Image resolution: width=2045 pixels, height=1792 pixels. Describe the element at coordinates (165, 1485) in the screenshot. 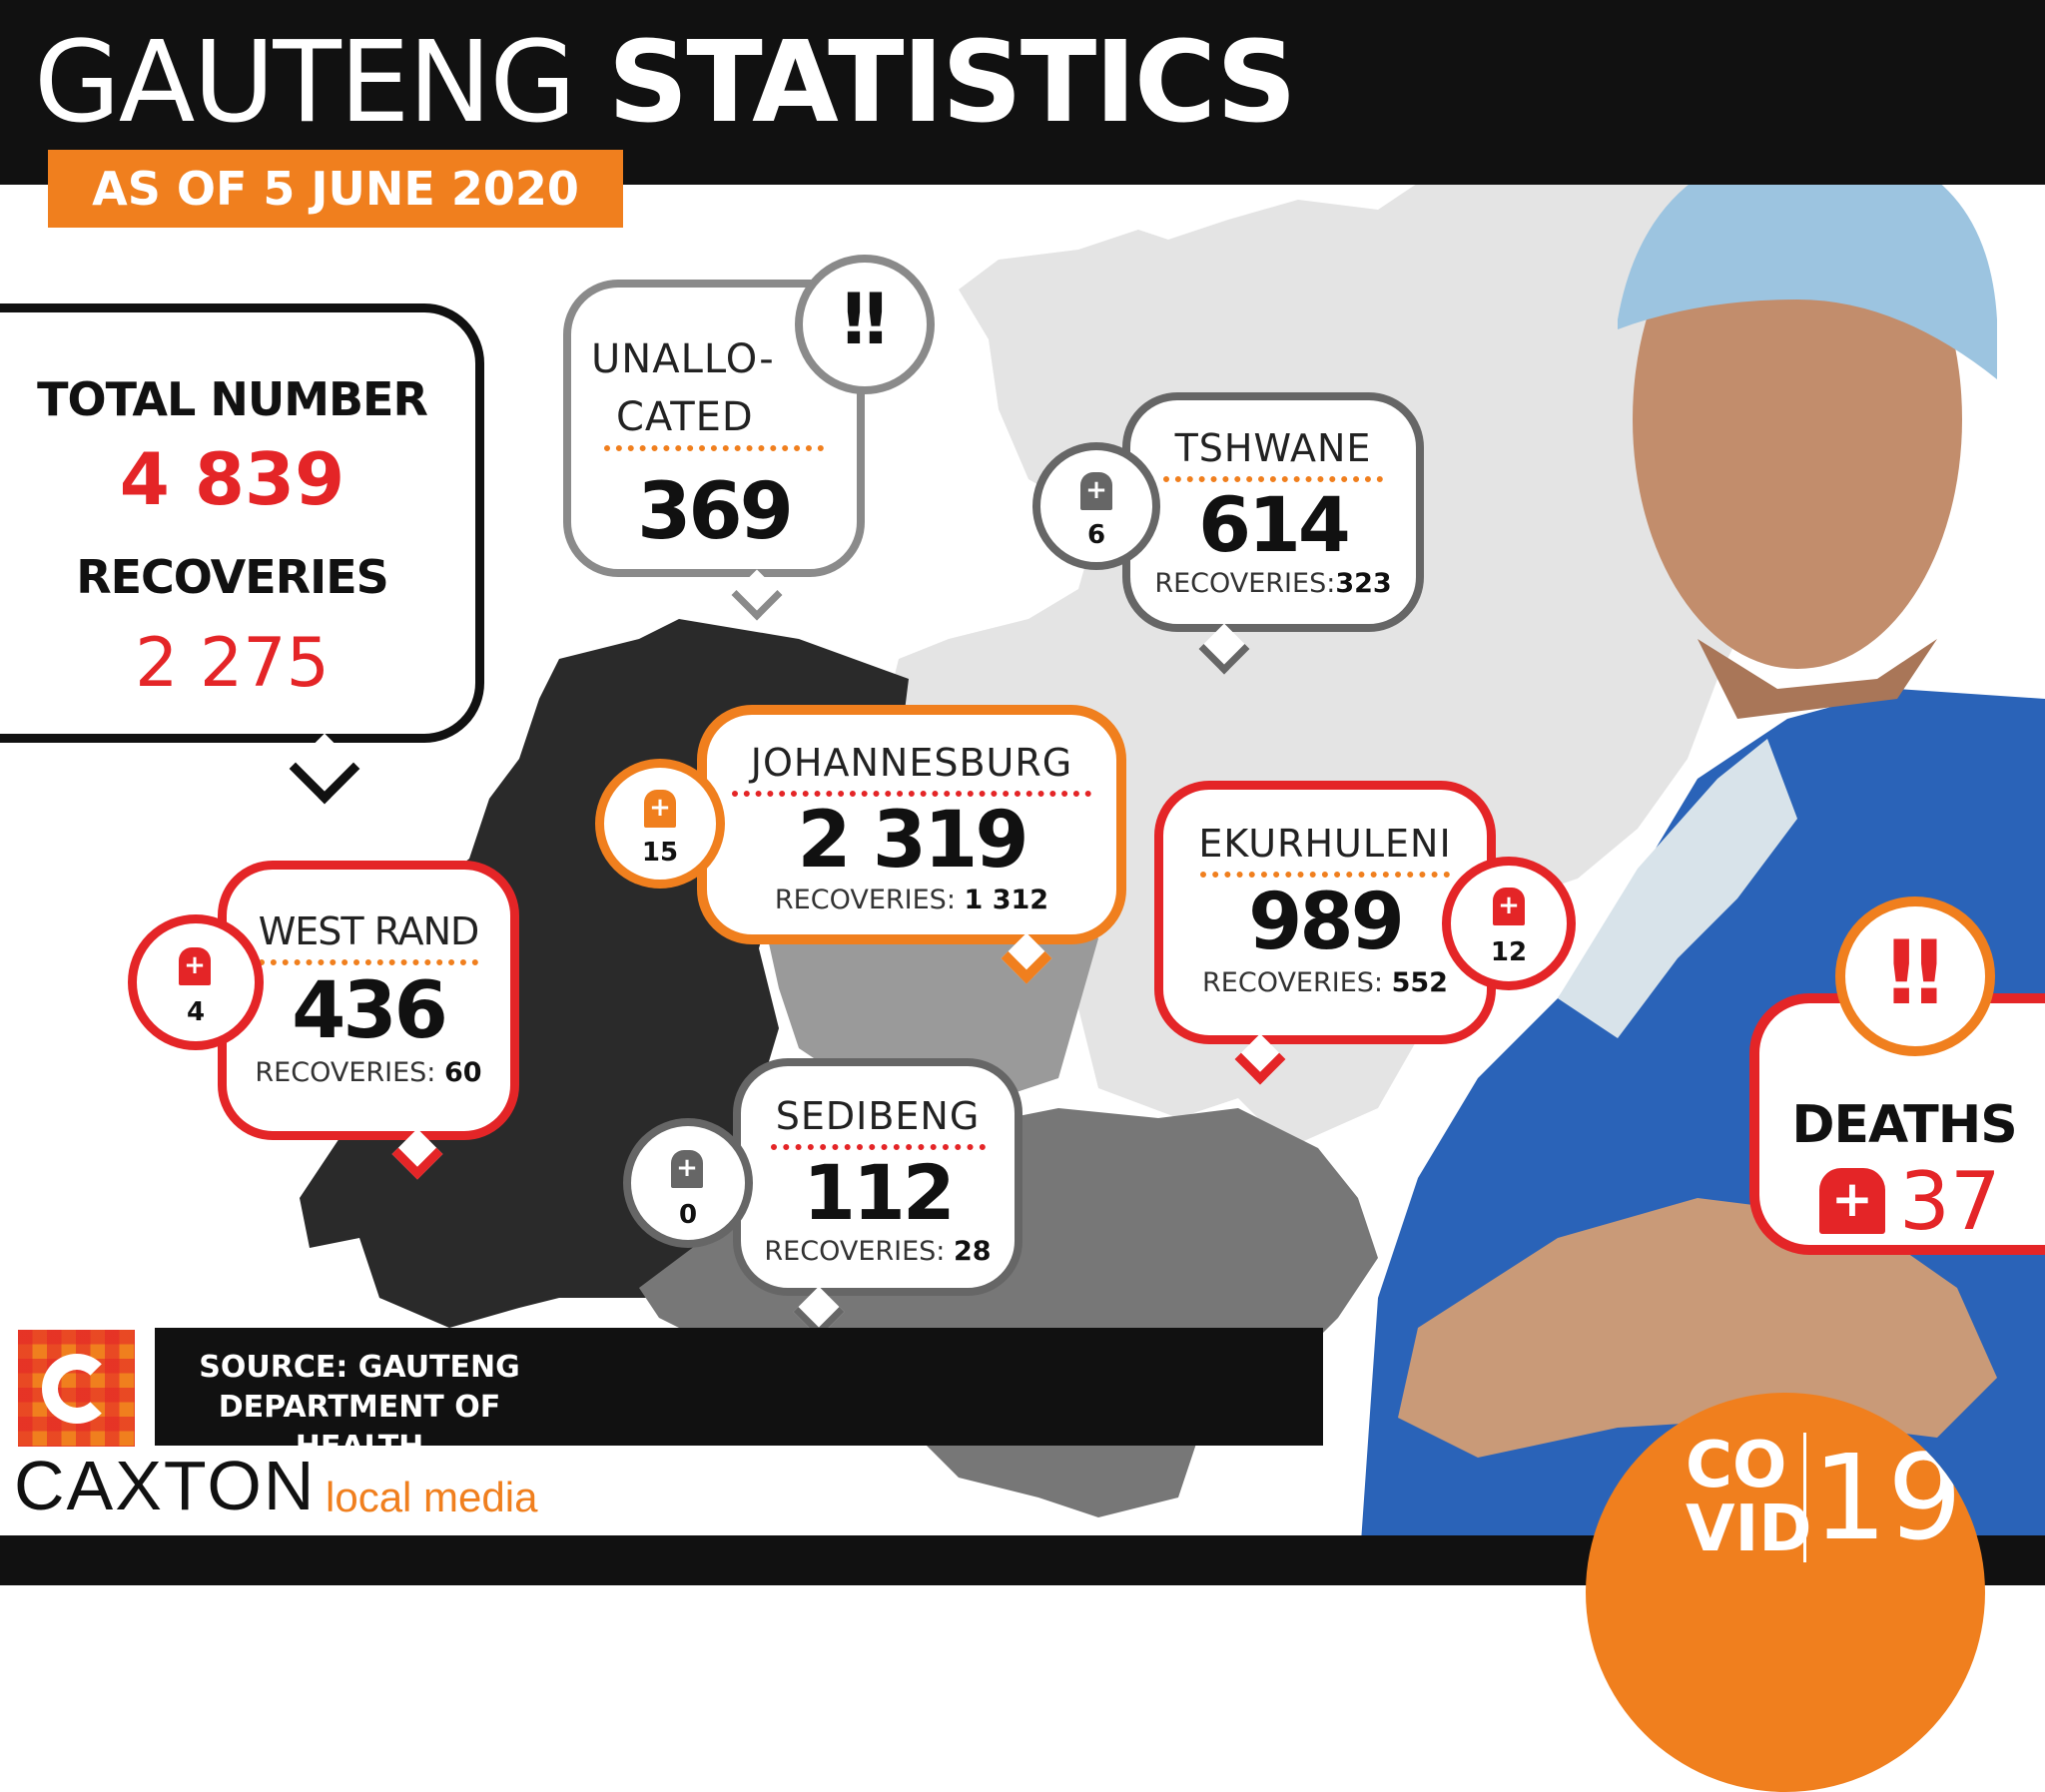

I see `brand-name: CAXTON` at that location.